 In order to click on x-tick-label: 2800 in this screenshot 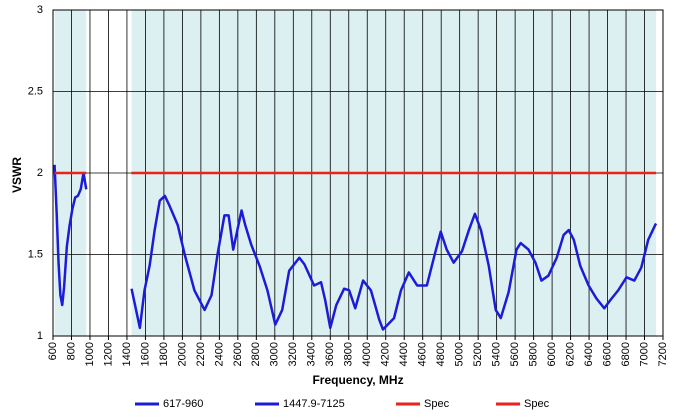, I will do `click(256, 354)`.